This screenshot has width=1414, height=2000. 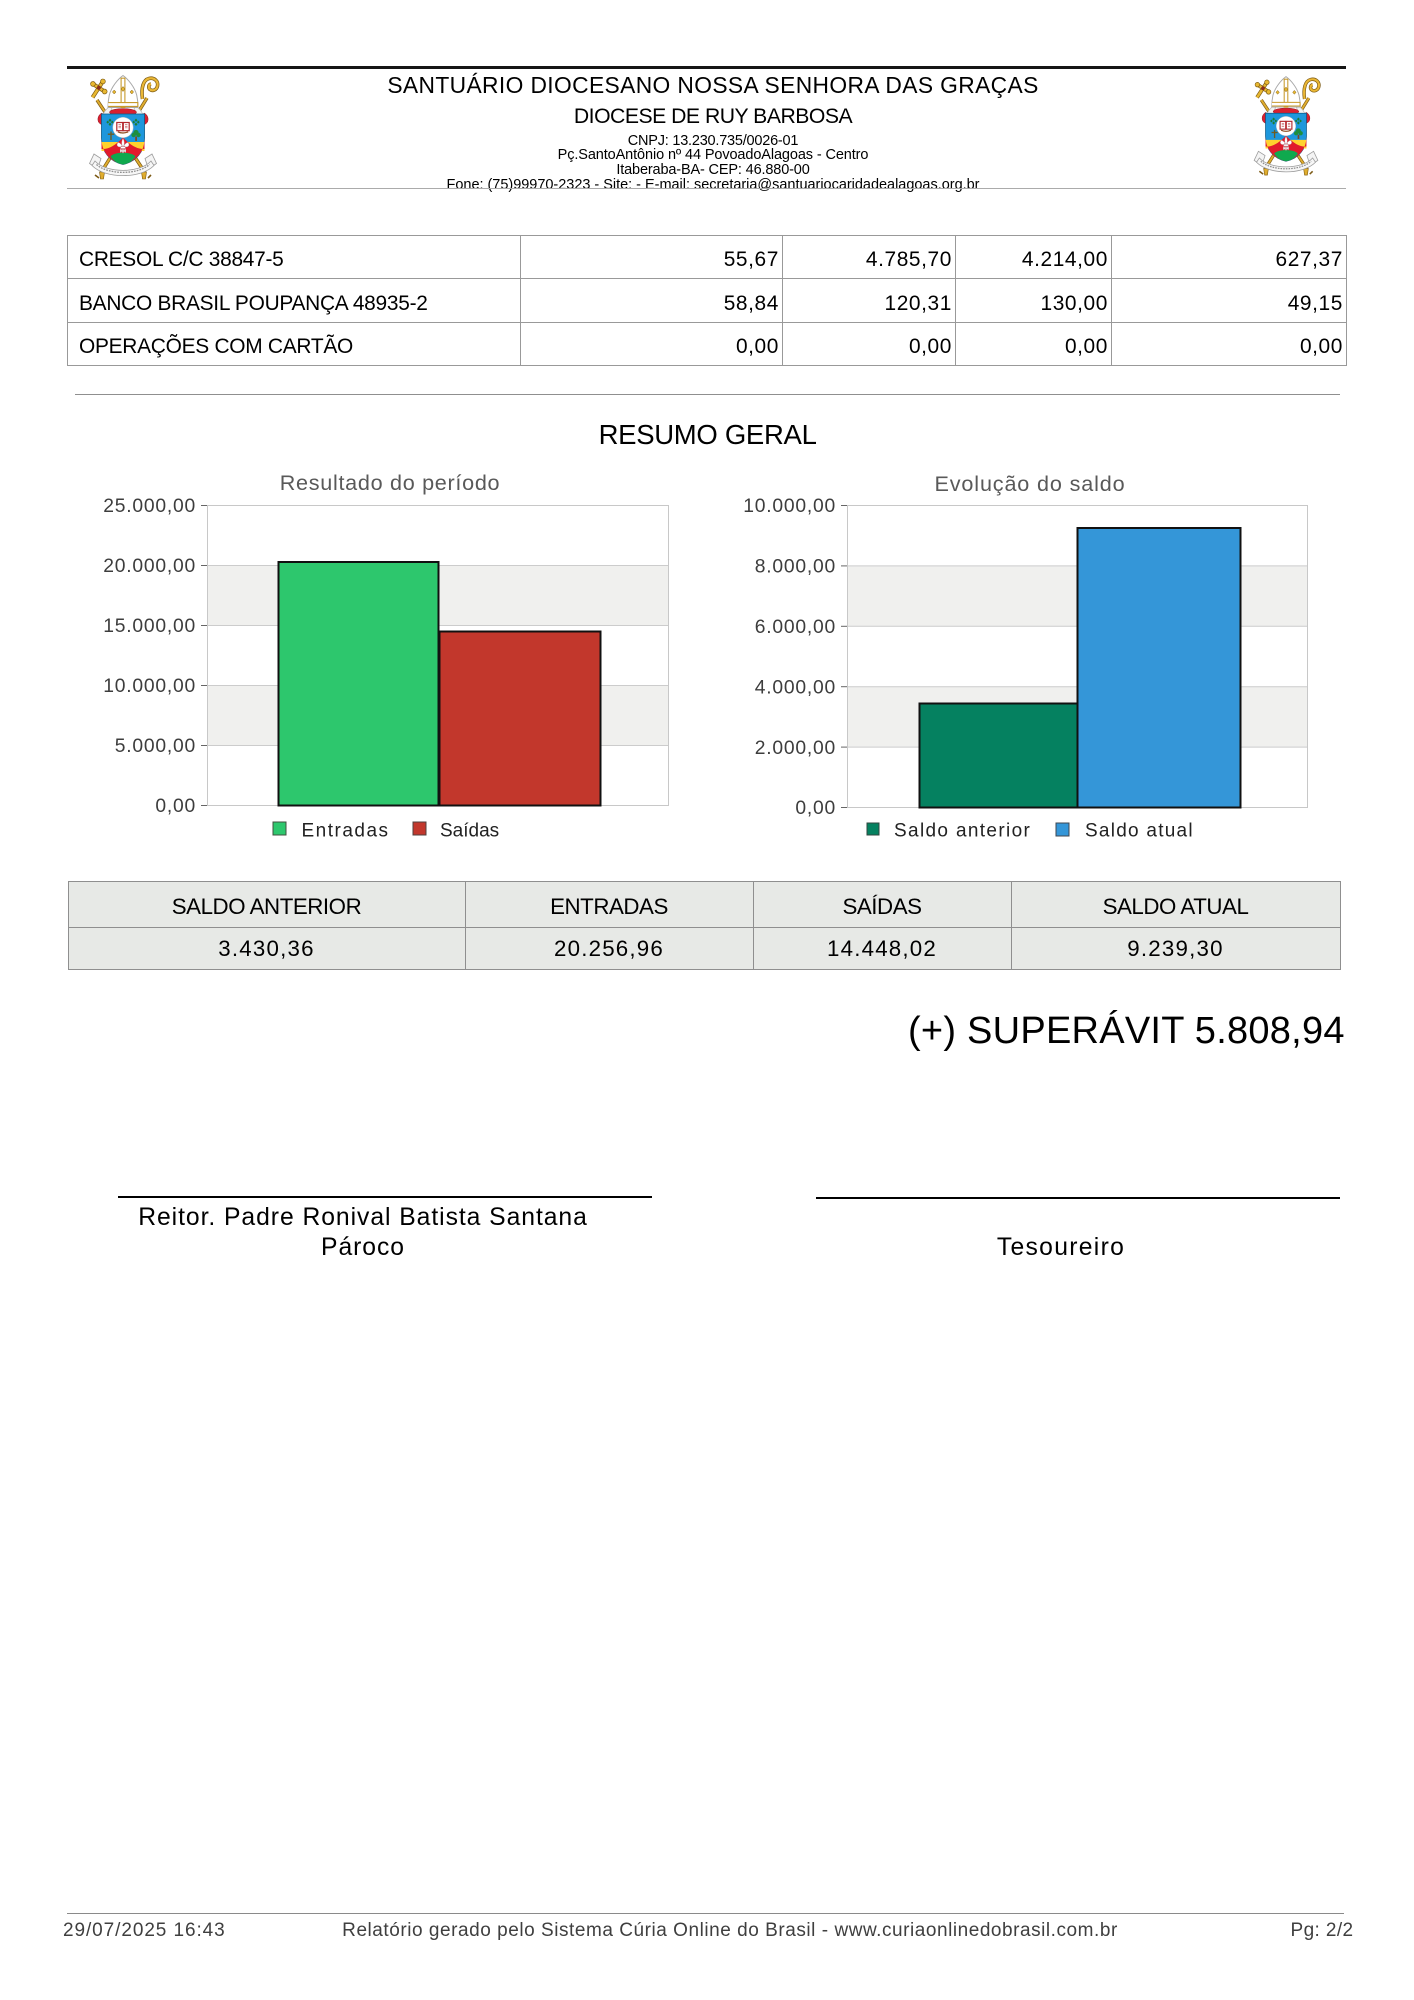 What do you see at coordinates (469, 831) in the screenshot?
I see `svg-text: Saídas` at bounding box center [469, 831].